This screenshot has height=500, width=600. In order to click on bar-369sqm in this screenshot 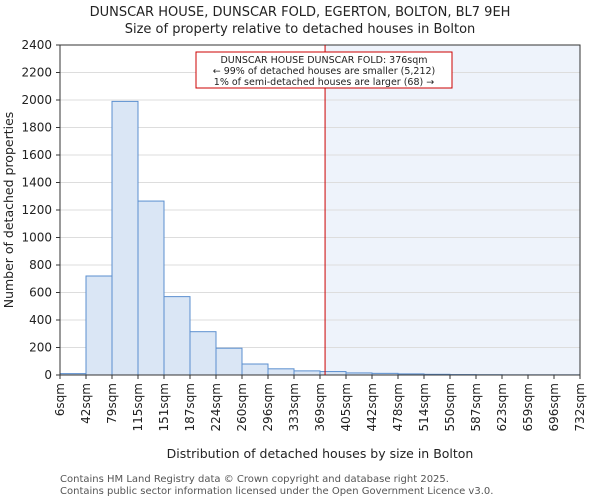, I will do `click(333, 373)`.